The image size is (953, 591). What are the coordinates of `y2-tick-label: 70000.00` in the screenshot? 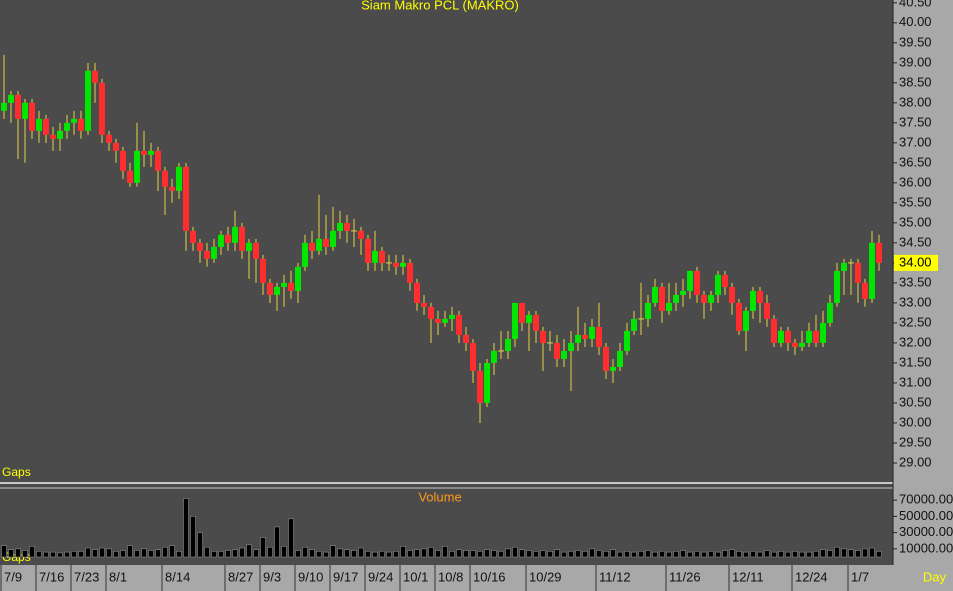 It's located at (926, 499).